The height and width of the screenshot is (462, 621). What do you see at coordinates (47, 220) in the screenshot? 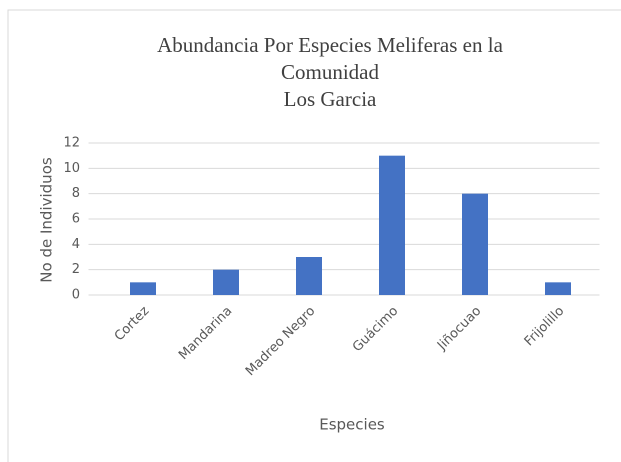
I see `y-axis-label: No de Individuos` at bounding box center [47, 220].